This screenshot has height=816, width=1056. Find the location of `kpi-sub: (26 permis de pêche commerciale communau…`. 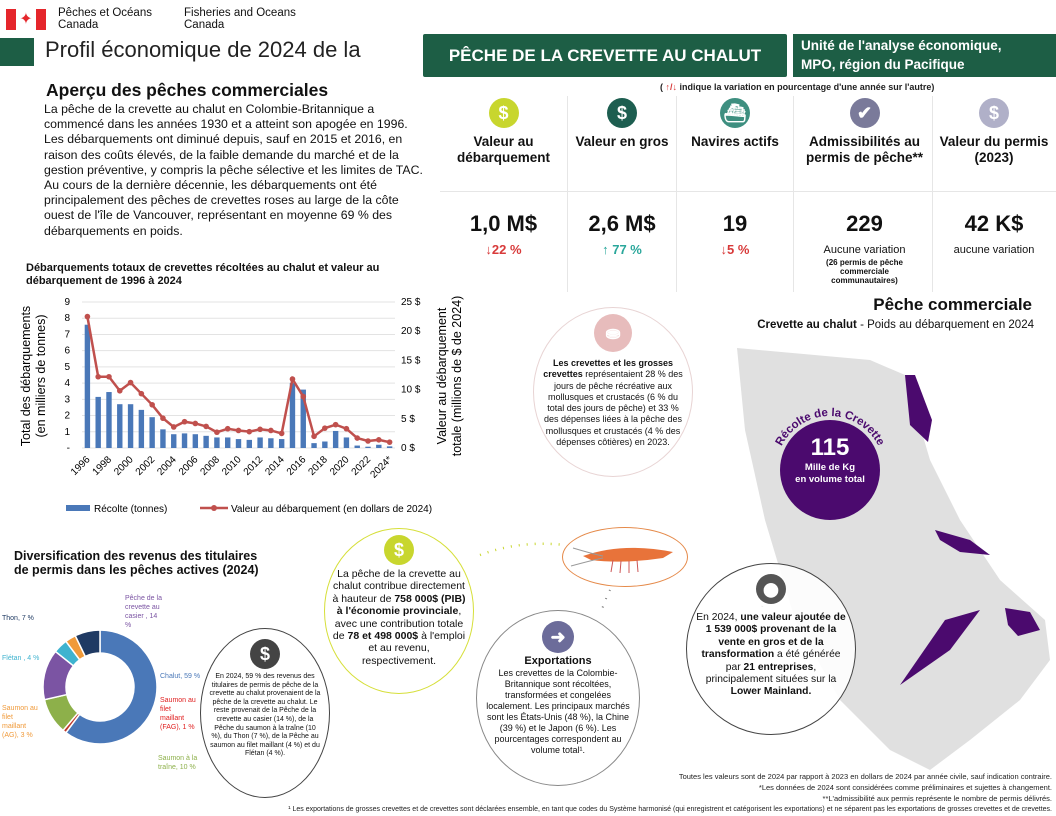

kpi-sub: (26 permis de pêche commerciale communau… is located at coordinates (864, 271).